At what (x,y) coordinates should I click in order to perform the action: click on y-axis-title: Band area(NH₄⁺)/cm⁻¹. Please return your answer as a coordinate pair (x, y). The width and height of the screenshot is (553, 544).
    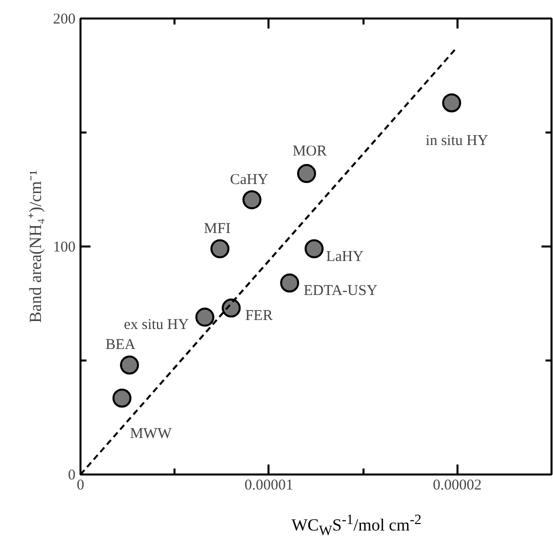
    Looking at the image, I should click on (35, 246).